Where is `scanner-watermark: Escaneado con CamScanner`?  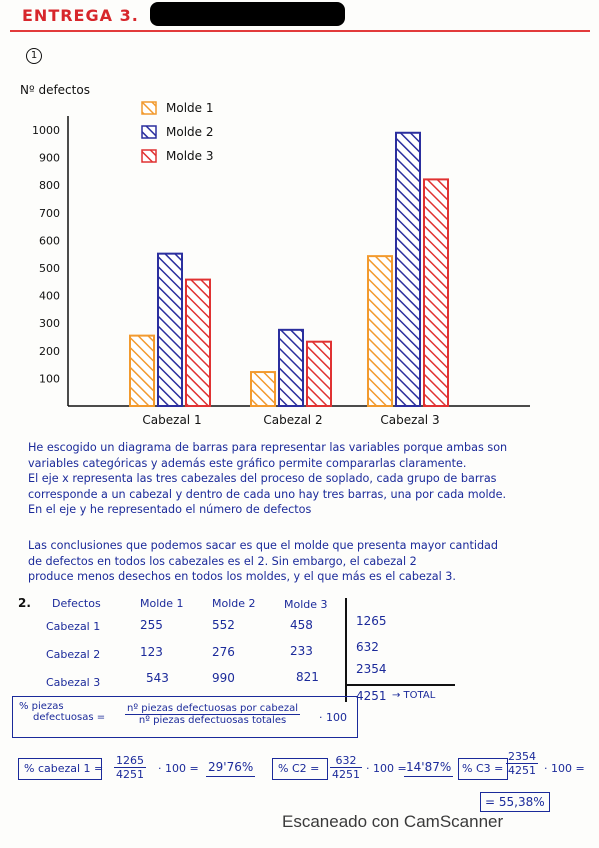
scanner-watermark: Escaneado con CamScanner is located at coordinates (393, 821).